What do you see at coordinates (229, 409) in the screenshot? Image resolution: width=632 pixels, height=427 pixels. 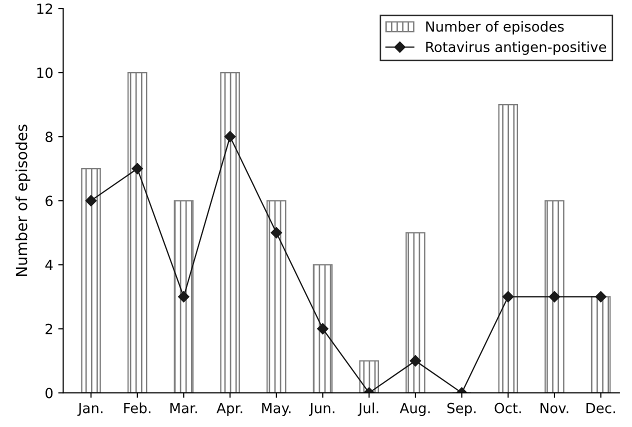 I see `x-tick-label: Apr.` at bounding box center [229, 409].